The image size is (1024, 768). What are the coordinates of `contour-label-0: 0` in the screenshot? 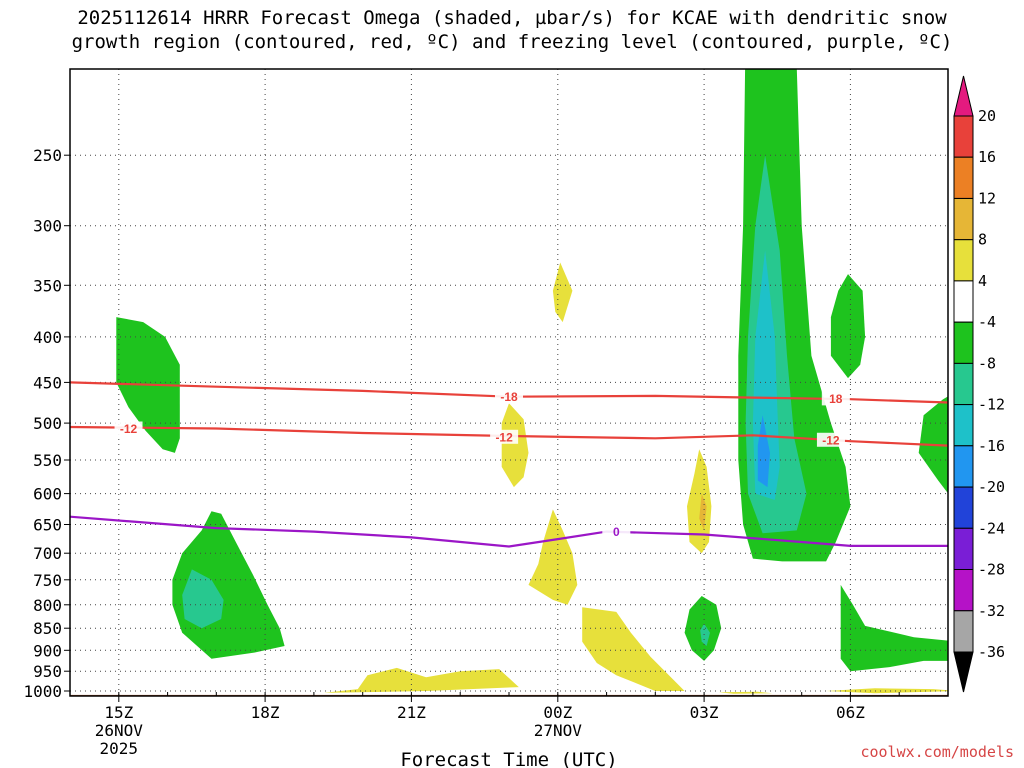 It's located at (616, 532).